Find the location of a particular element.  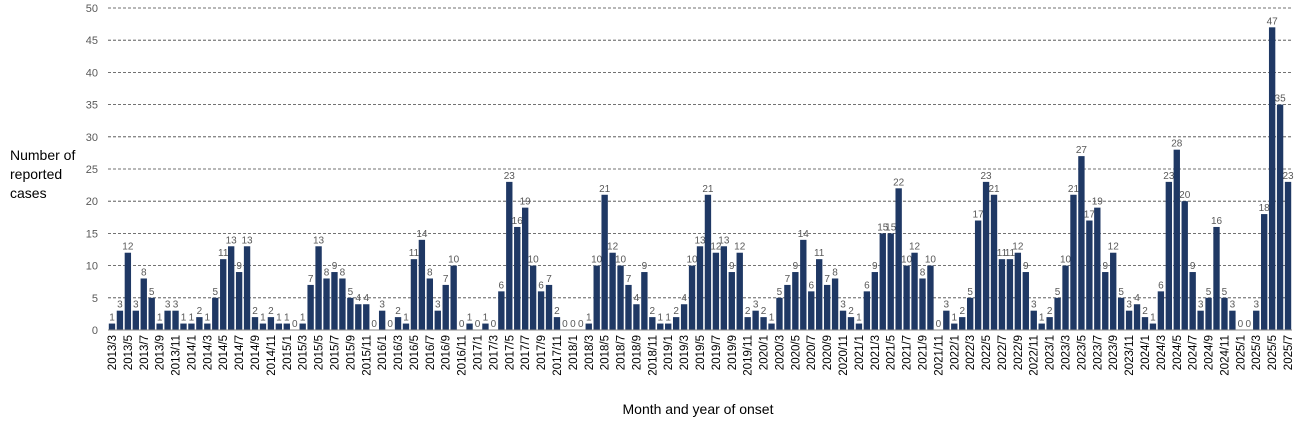

data-label: 19 is located at coordinates (1098, 202).